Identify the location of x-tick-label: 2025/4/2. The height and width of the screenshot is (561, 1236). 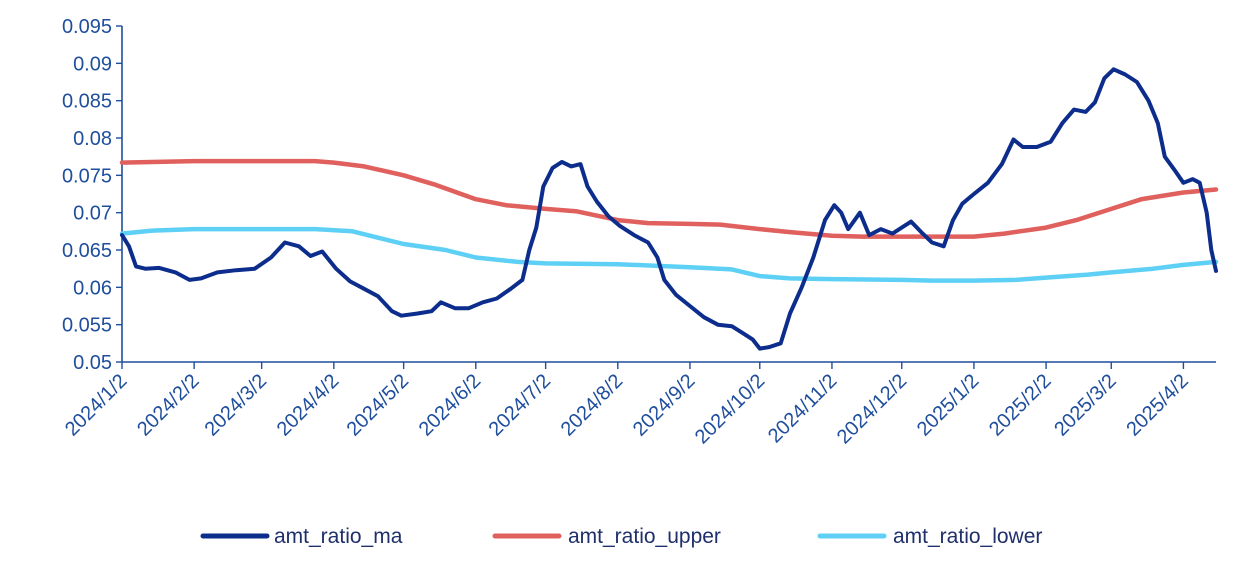
(1157, 405).